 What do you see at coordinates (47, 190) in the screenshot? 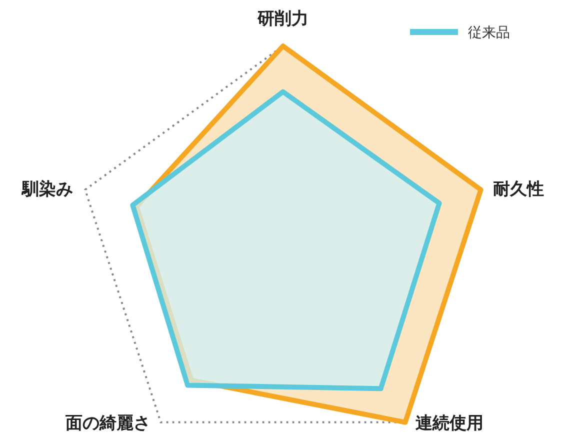
I see `spoke-label: 馴染み` at bounding box center [47, 190].